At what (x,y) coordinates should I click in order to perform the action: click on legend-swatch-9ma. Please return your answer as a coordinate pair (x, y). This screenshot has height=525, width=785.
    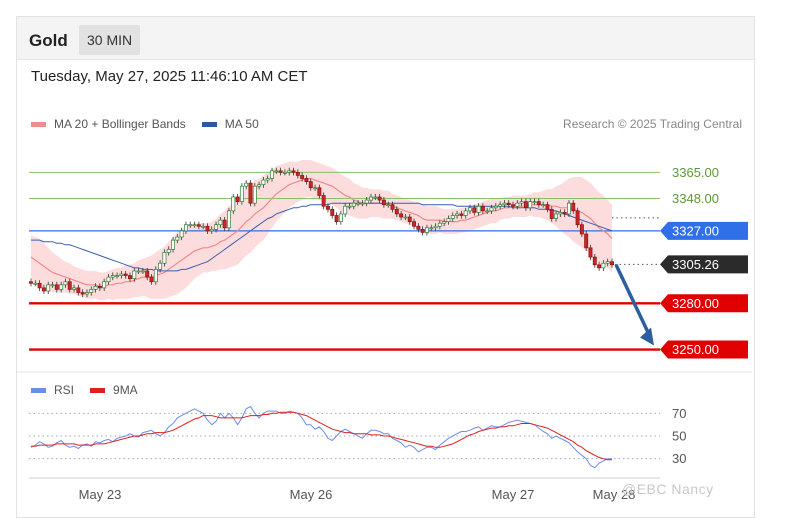
    Looking at the image, I should click on (98, 390).